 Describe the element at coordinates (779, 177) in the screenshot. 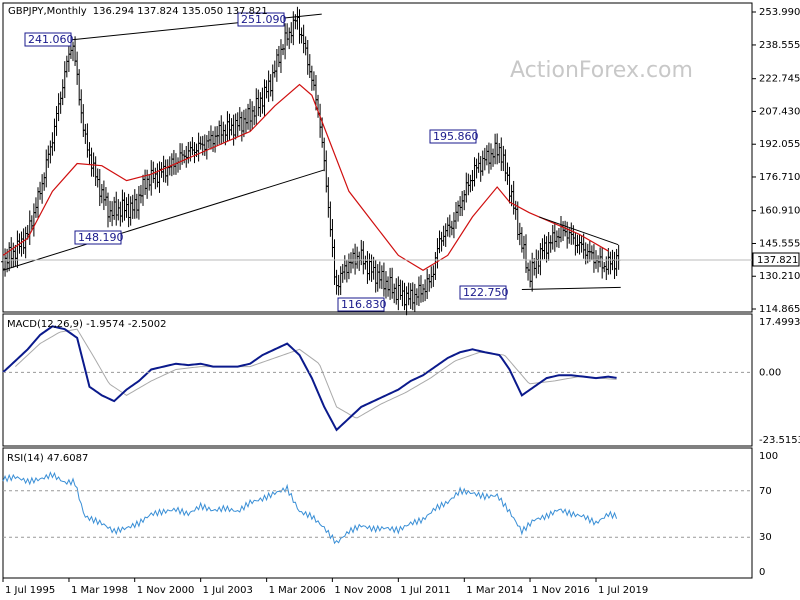

I see `price-tick-label: 176.710` at that location.